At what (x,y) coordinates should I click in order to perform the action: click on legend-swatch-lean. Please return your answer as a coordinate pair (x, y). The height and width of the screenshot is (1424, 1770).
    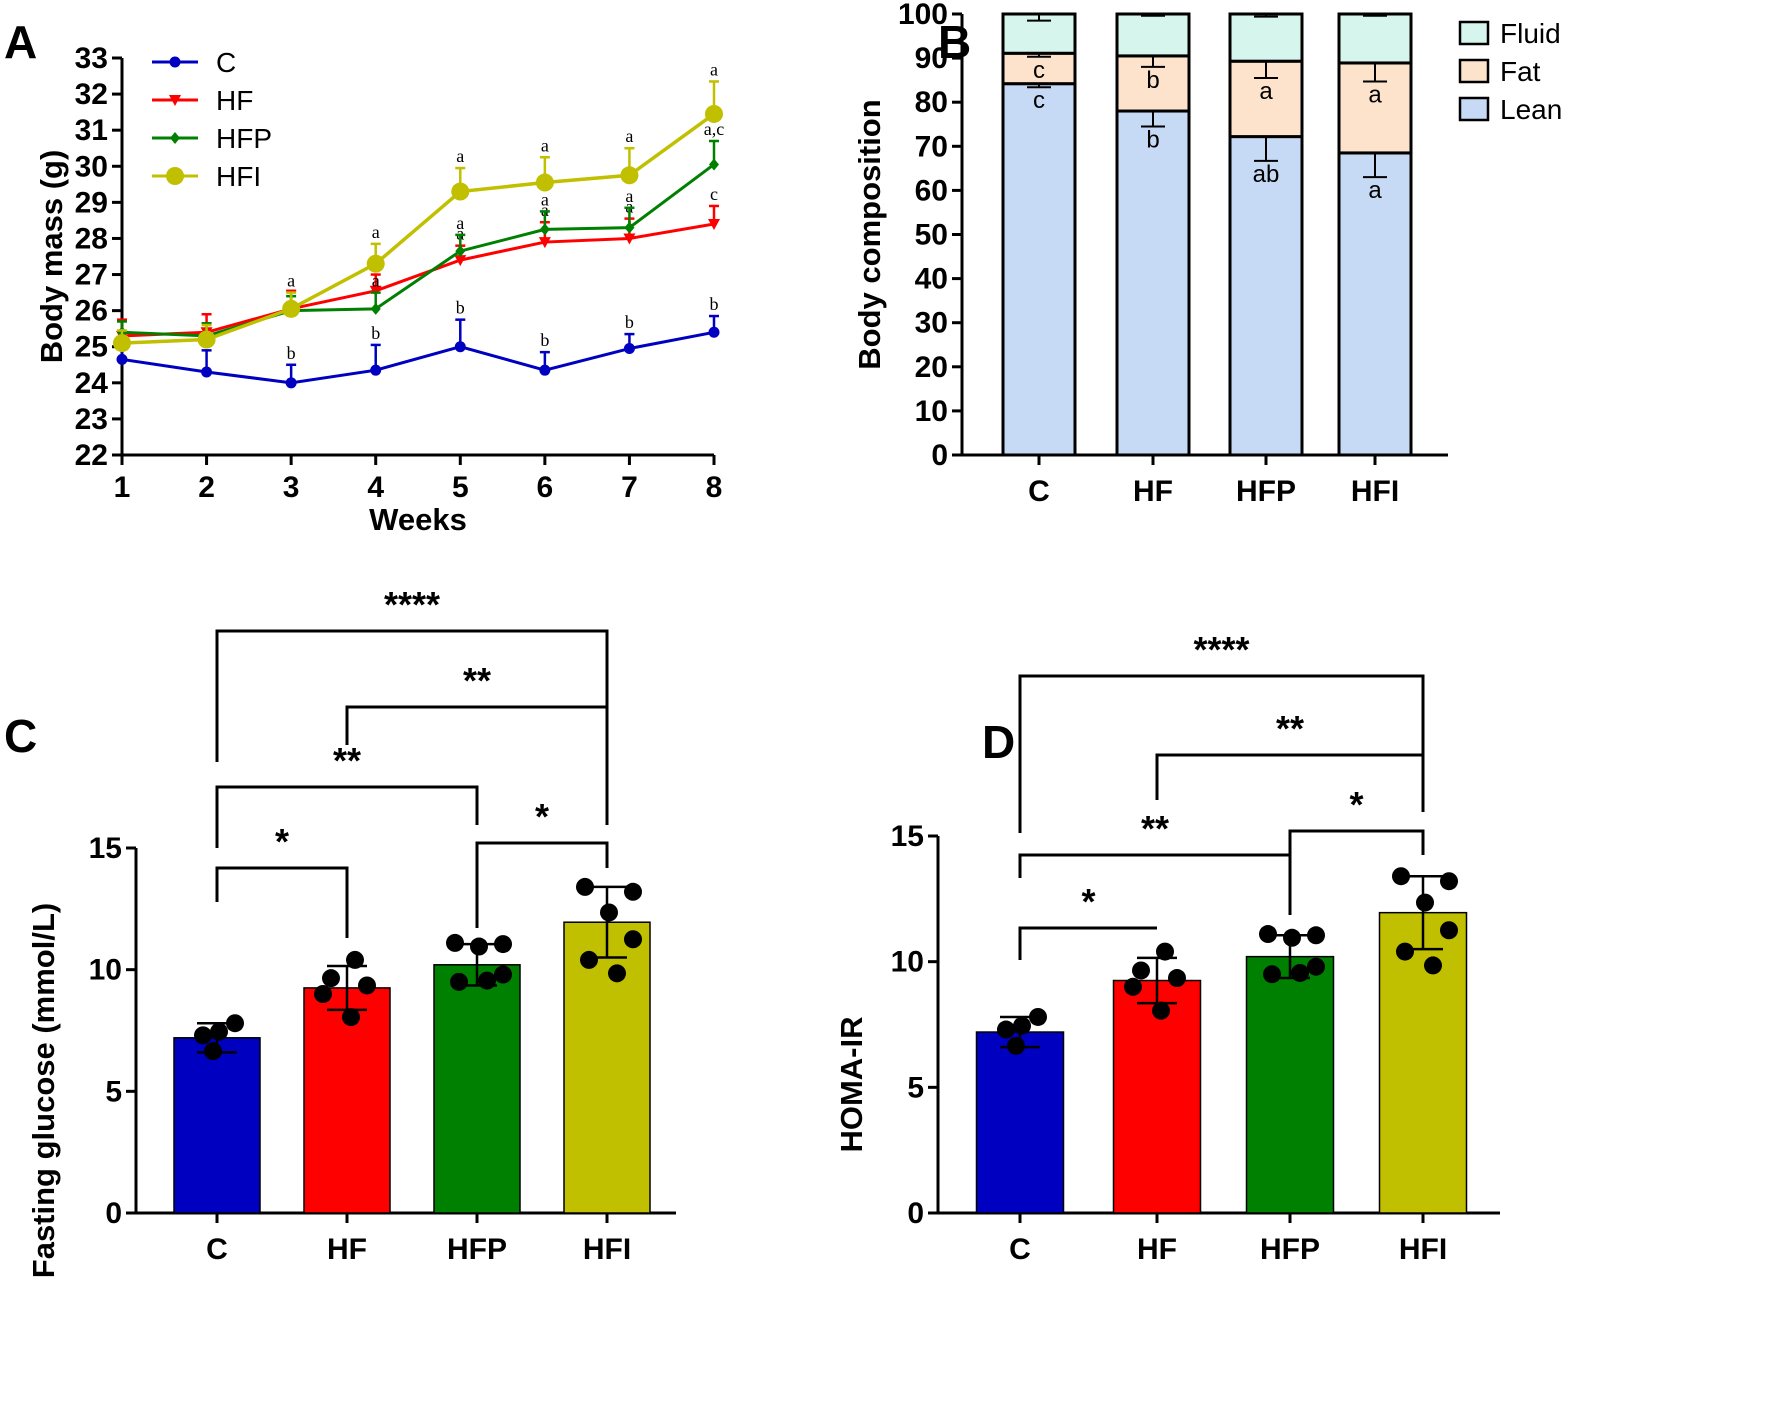
    Looking at the image, I should click on (1474, 109).